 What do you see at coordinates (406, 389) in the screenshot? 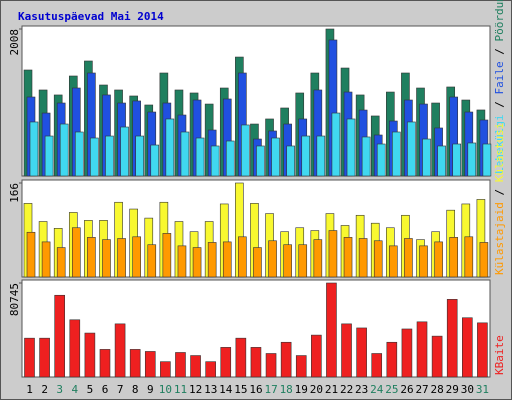
I see `x-tick-label: 26` at bounding box center [406, 389].